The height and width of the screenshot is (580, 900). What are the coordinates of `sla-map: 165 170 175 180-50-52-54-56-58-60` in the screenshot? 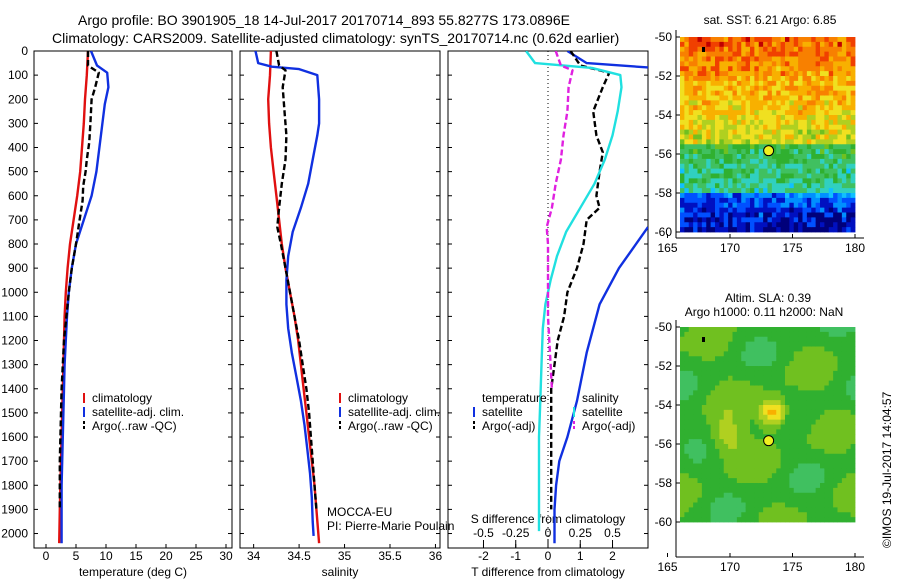 It's located at (760, 447).